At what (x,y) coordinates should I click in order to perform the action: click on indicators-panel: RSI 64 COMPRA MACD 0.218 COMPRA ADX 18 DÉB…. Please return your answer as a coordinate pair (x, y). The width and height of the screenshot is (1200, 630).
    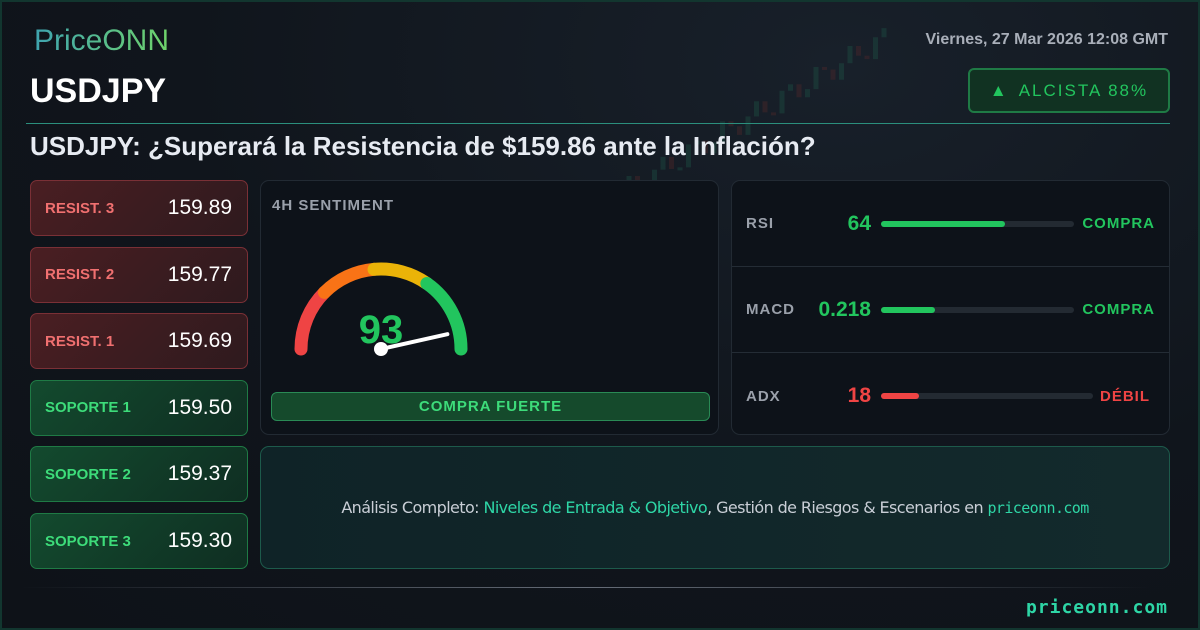
    Looking at the image, I should click on (950, 307).